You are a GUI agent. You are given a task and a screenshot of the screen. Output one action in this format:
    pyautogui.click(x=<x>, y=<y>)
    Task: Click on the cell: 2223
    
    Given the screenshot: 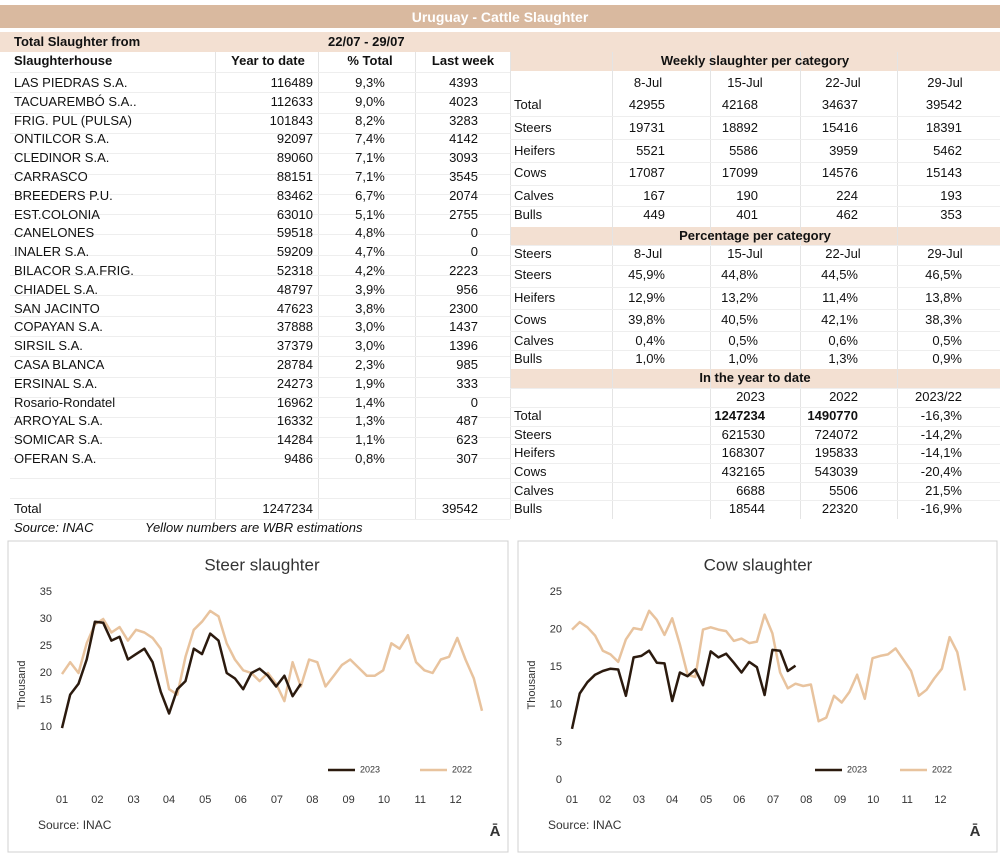 What is the action you would take?
    pyautogui.click(x=463, y=270)
    